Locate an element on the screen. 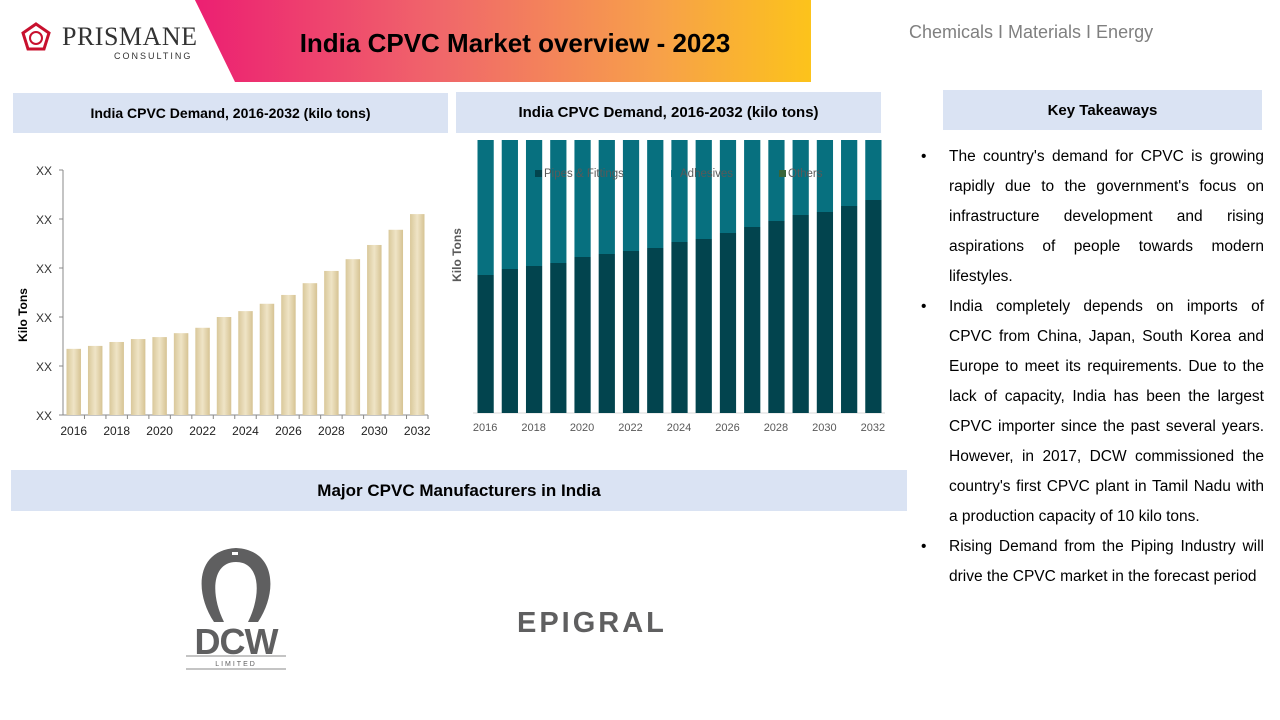 The width and height of the screenshot is (1280, 720). left-chart-title: India CPVC Demand, 2016-2032 (kilo tons) is located at coordinates (230, 113).